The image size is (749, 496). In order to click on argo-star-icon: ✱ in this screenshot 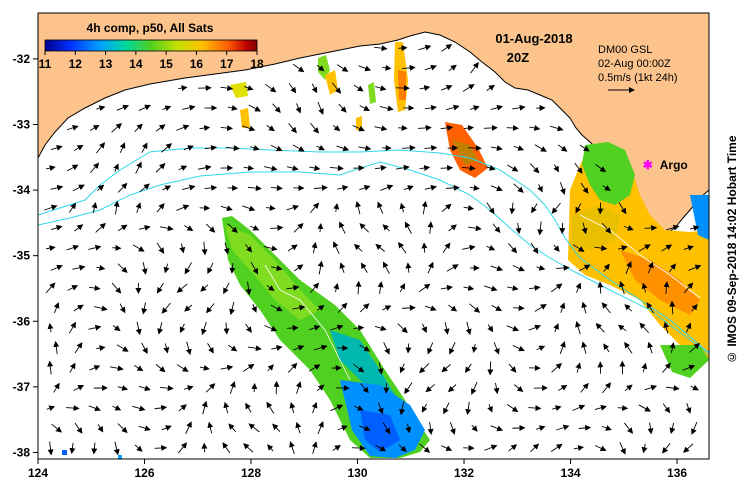, I will do `click(648, 165)`.